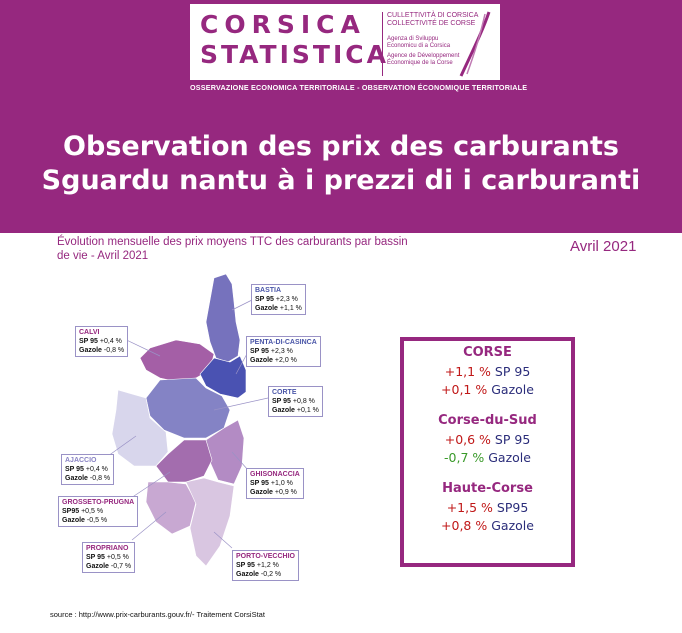 This screenshot has height=633, width=682. I want to click on summary-haute-corse: Haute-Corse +1,5 % SP95 +0,8 % Gazole, so click(487, 507).